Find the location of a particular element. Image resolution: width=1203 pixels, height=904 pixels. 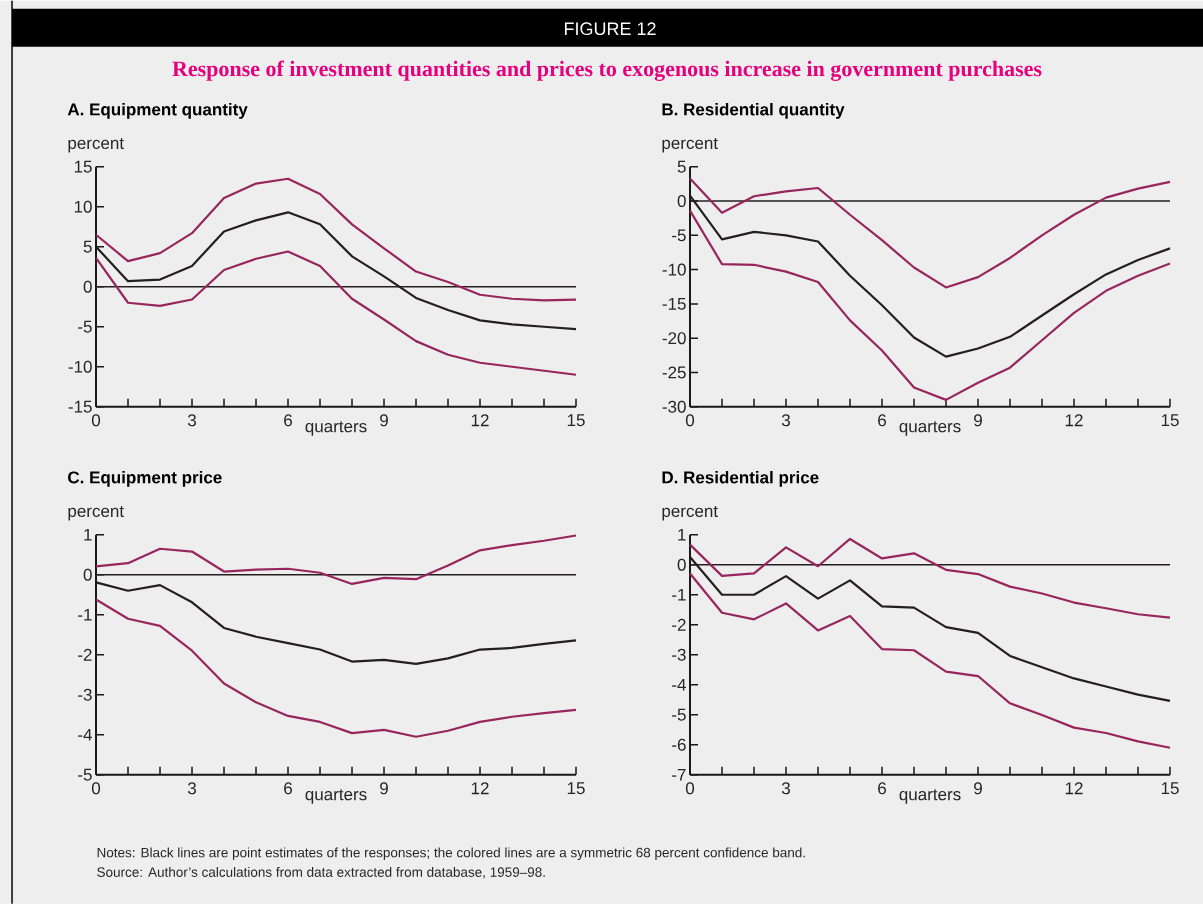

y-tick-label: 15 is located at coordinates (83, 166).